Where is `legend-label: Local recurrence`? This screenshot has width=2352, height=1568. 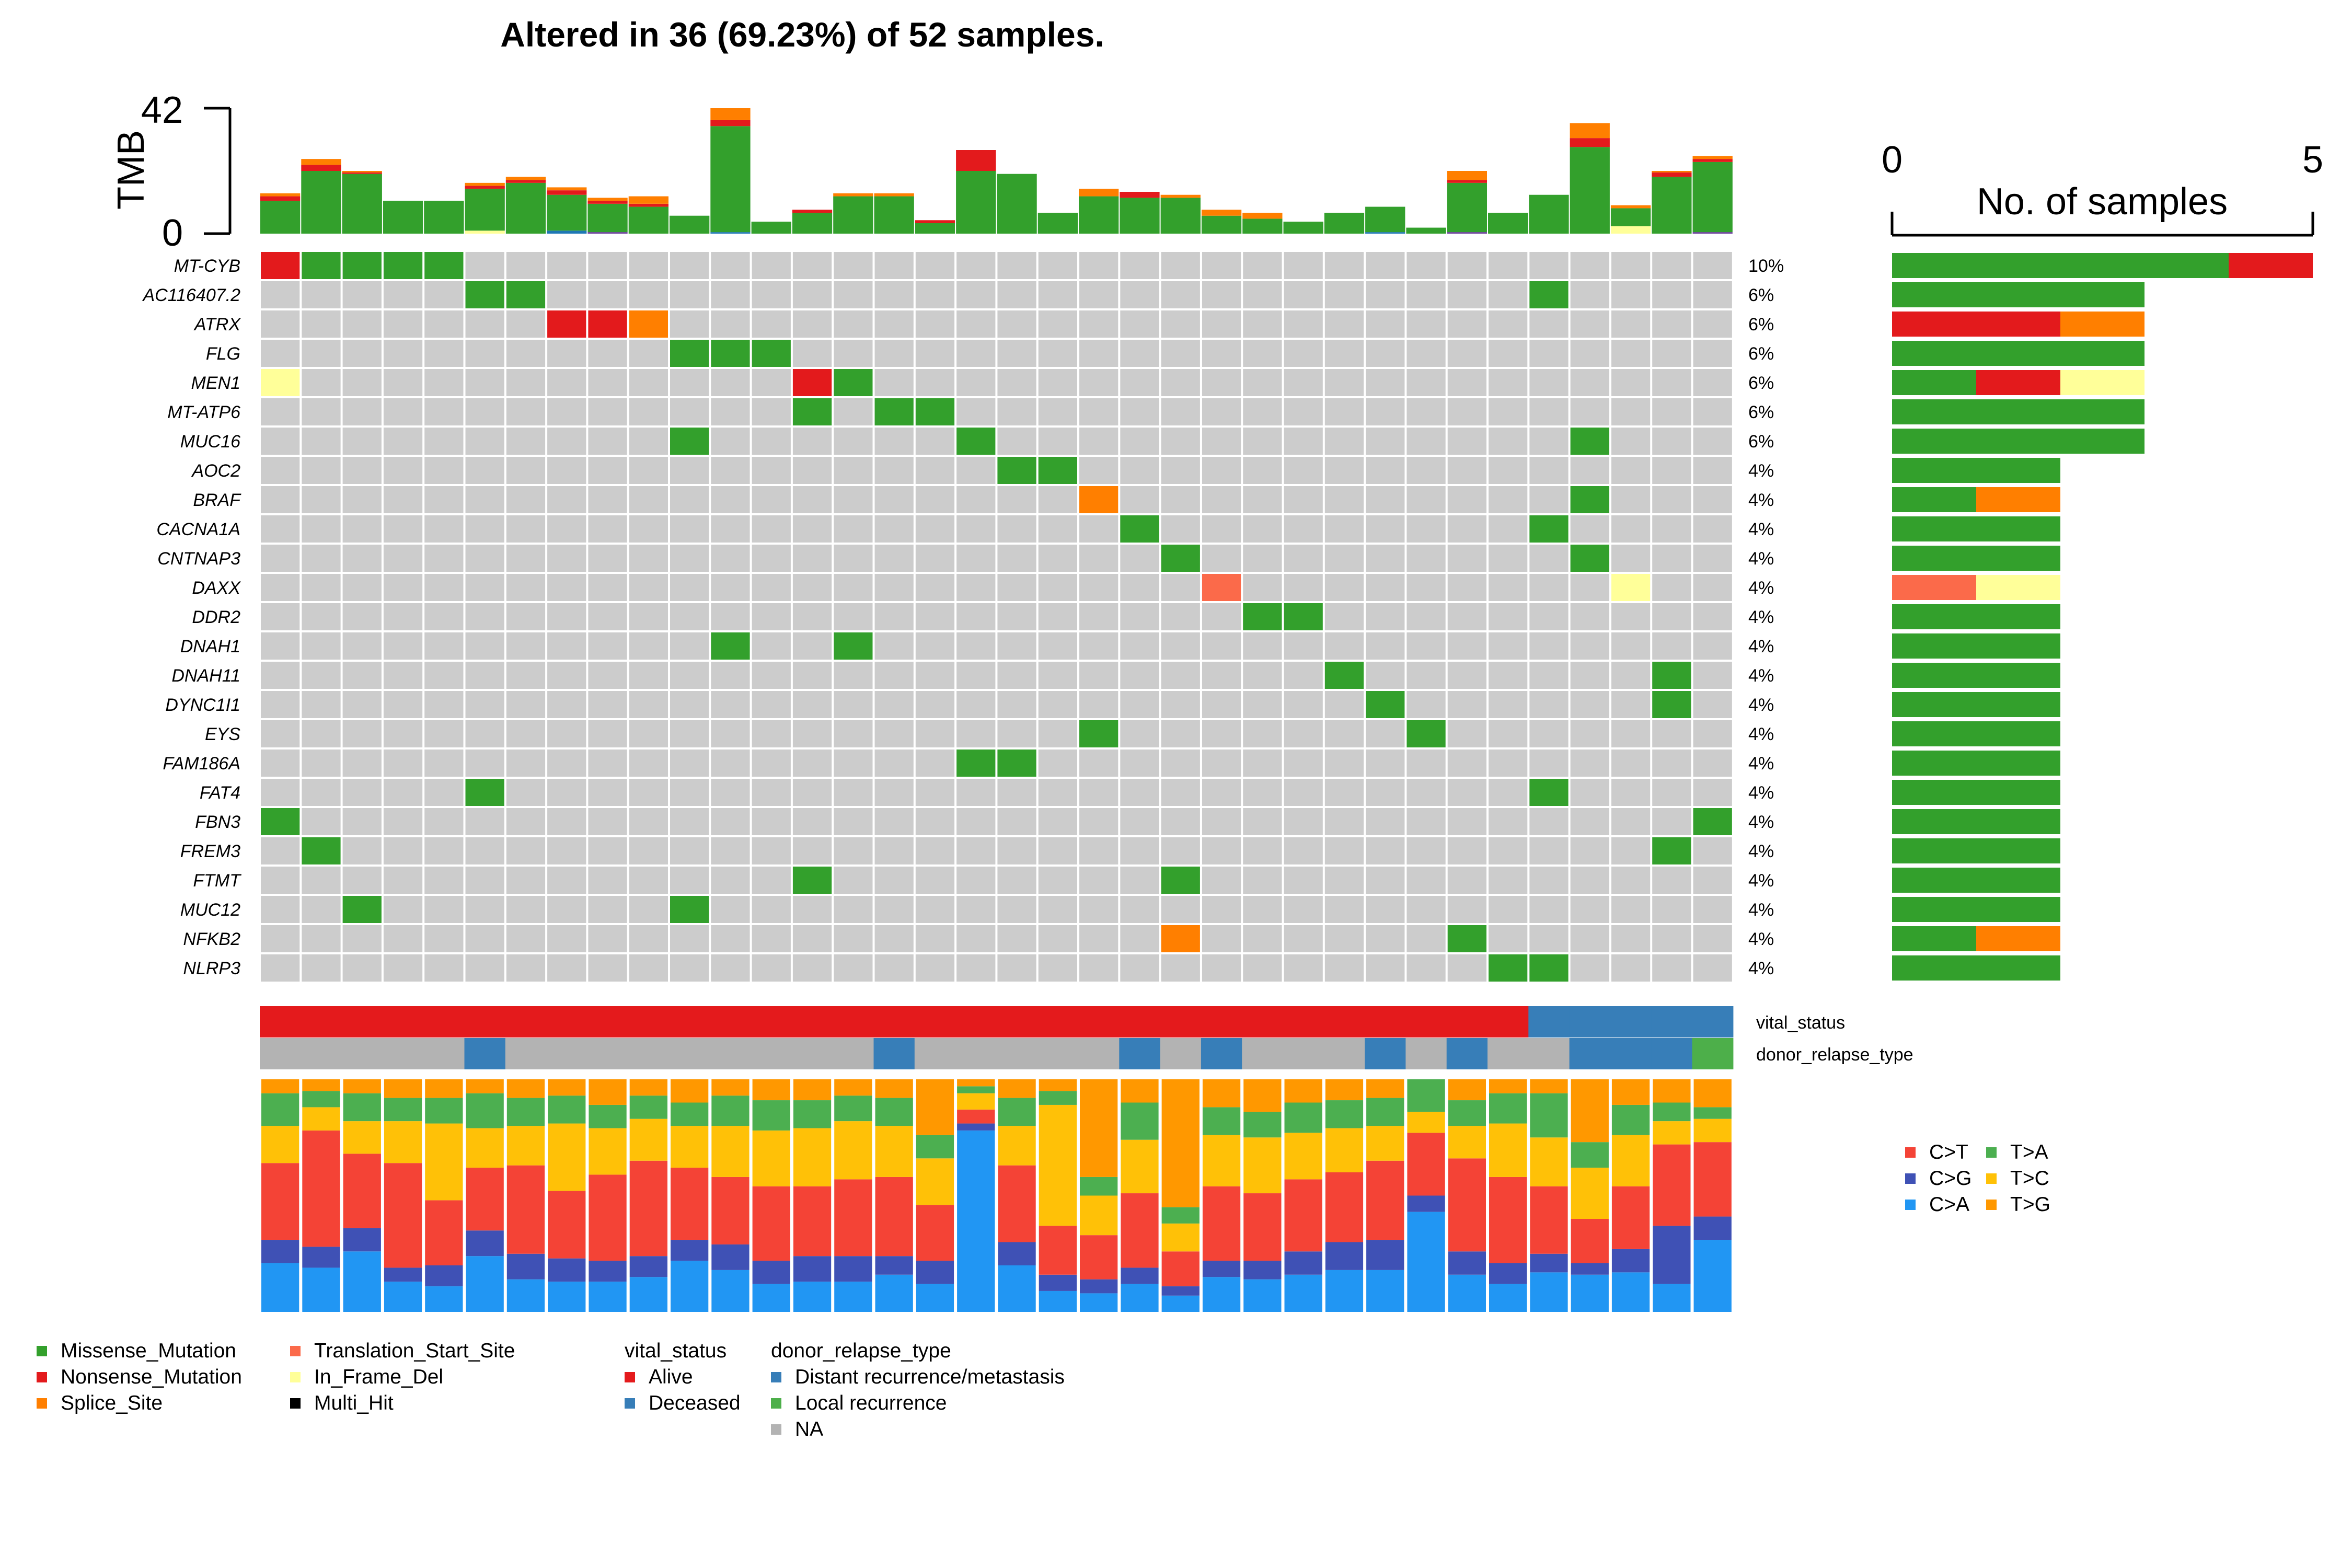 legend-label: Local recurrence is located at coordinates (871, 1403).